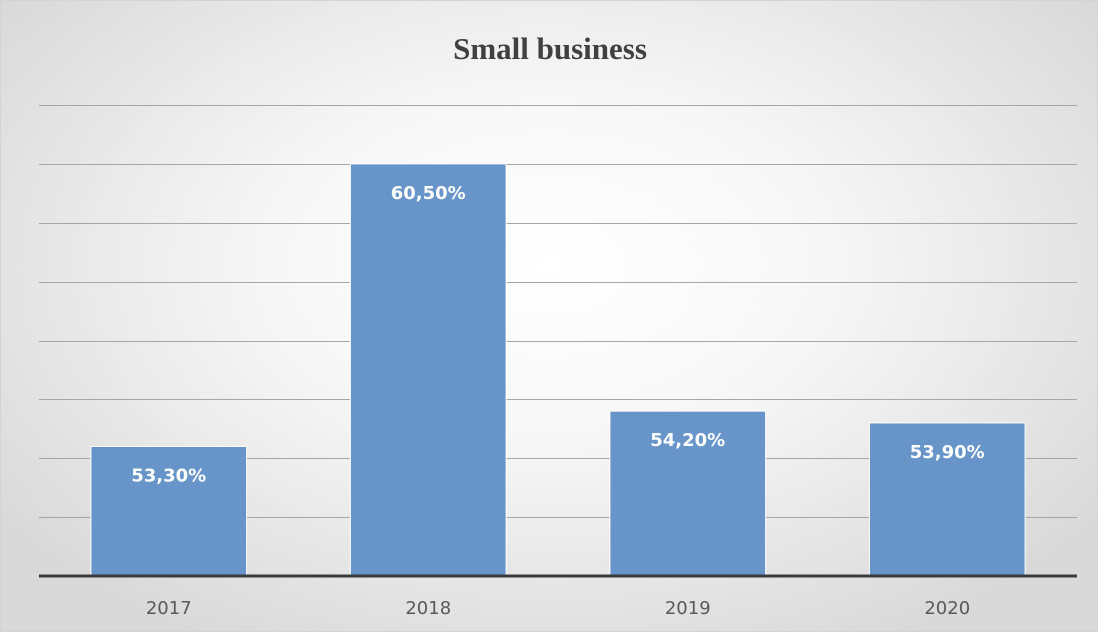 Image resolution: width=1098 pixels, height=633 pixels. I want to click on bar-2019, so click(688, 493).